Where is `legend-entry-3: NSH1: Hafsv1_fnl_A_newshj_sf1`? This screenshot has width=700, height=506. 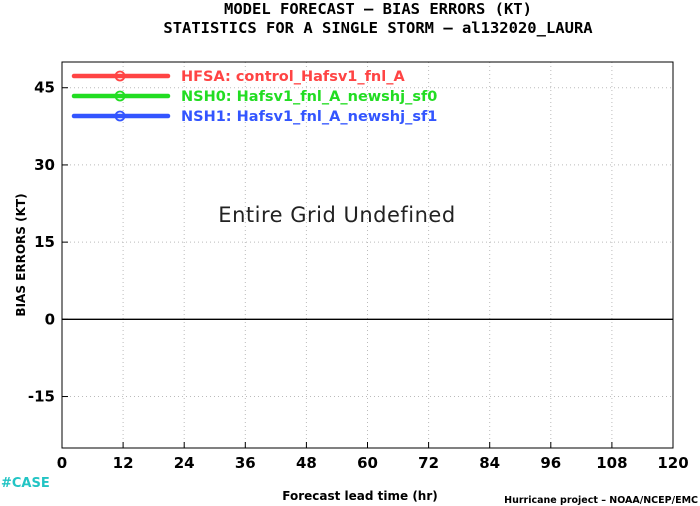
legend-entry-3: NSH1: Hafsv1_fnl_A_newshj_sf1 is located at coordinates (309, 117).